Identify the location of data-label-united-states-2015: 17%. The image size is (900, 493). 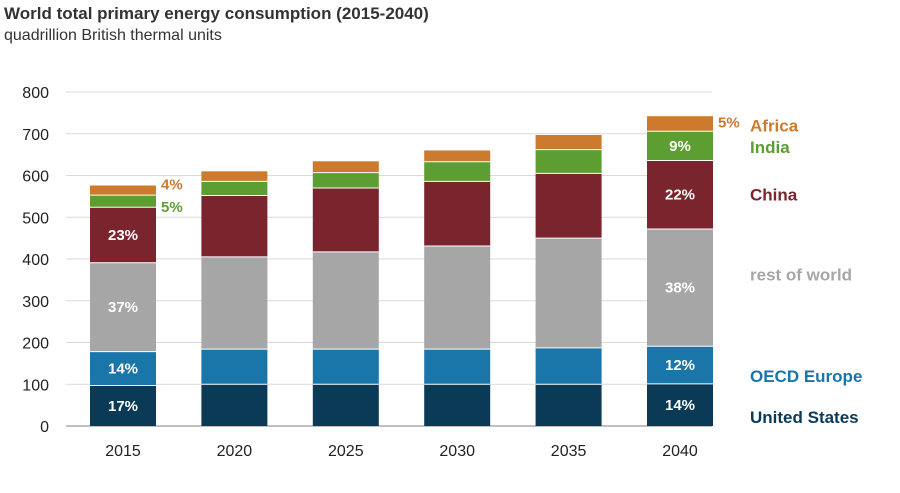
(123, 406).